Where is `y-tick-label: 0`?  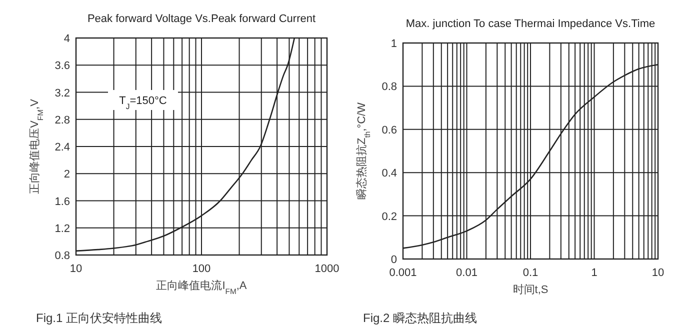 y-tick-label: 0 is located at coordinates (393, 260).